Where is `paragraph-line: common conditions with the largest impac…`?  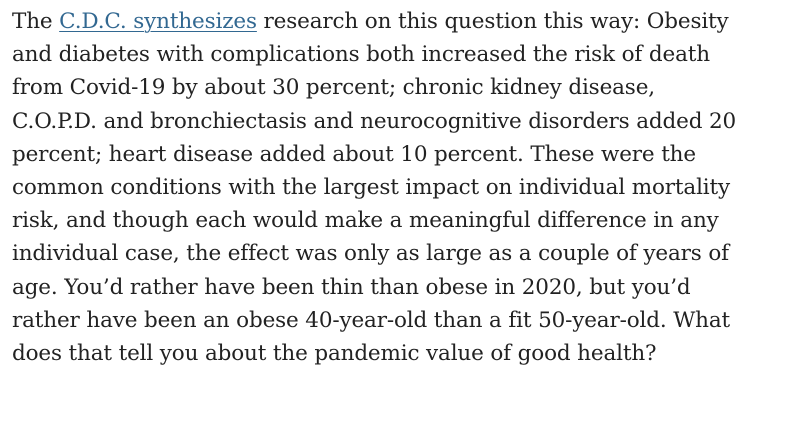
paragraph-line: common conditions with the largest impac… is located at coordinates (371, 188).